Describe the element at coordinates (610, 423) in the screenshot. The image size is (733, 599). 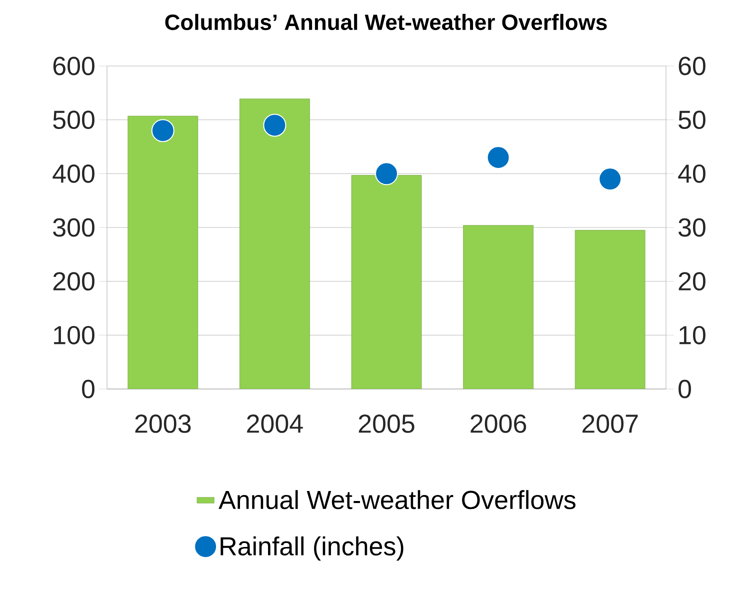
I see `x-tick-label: 2007` at that location.